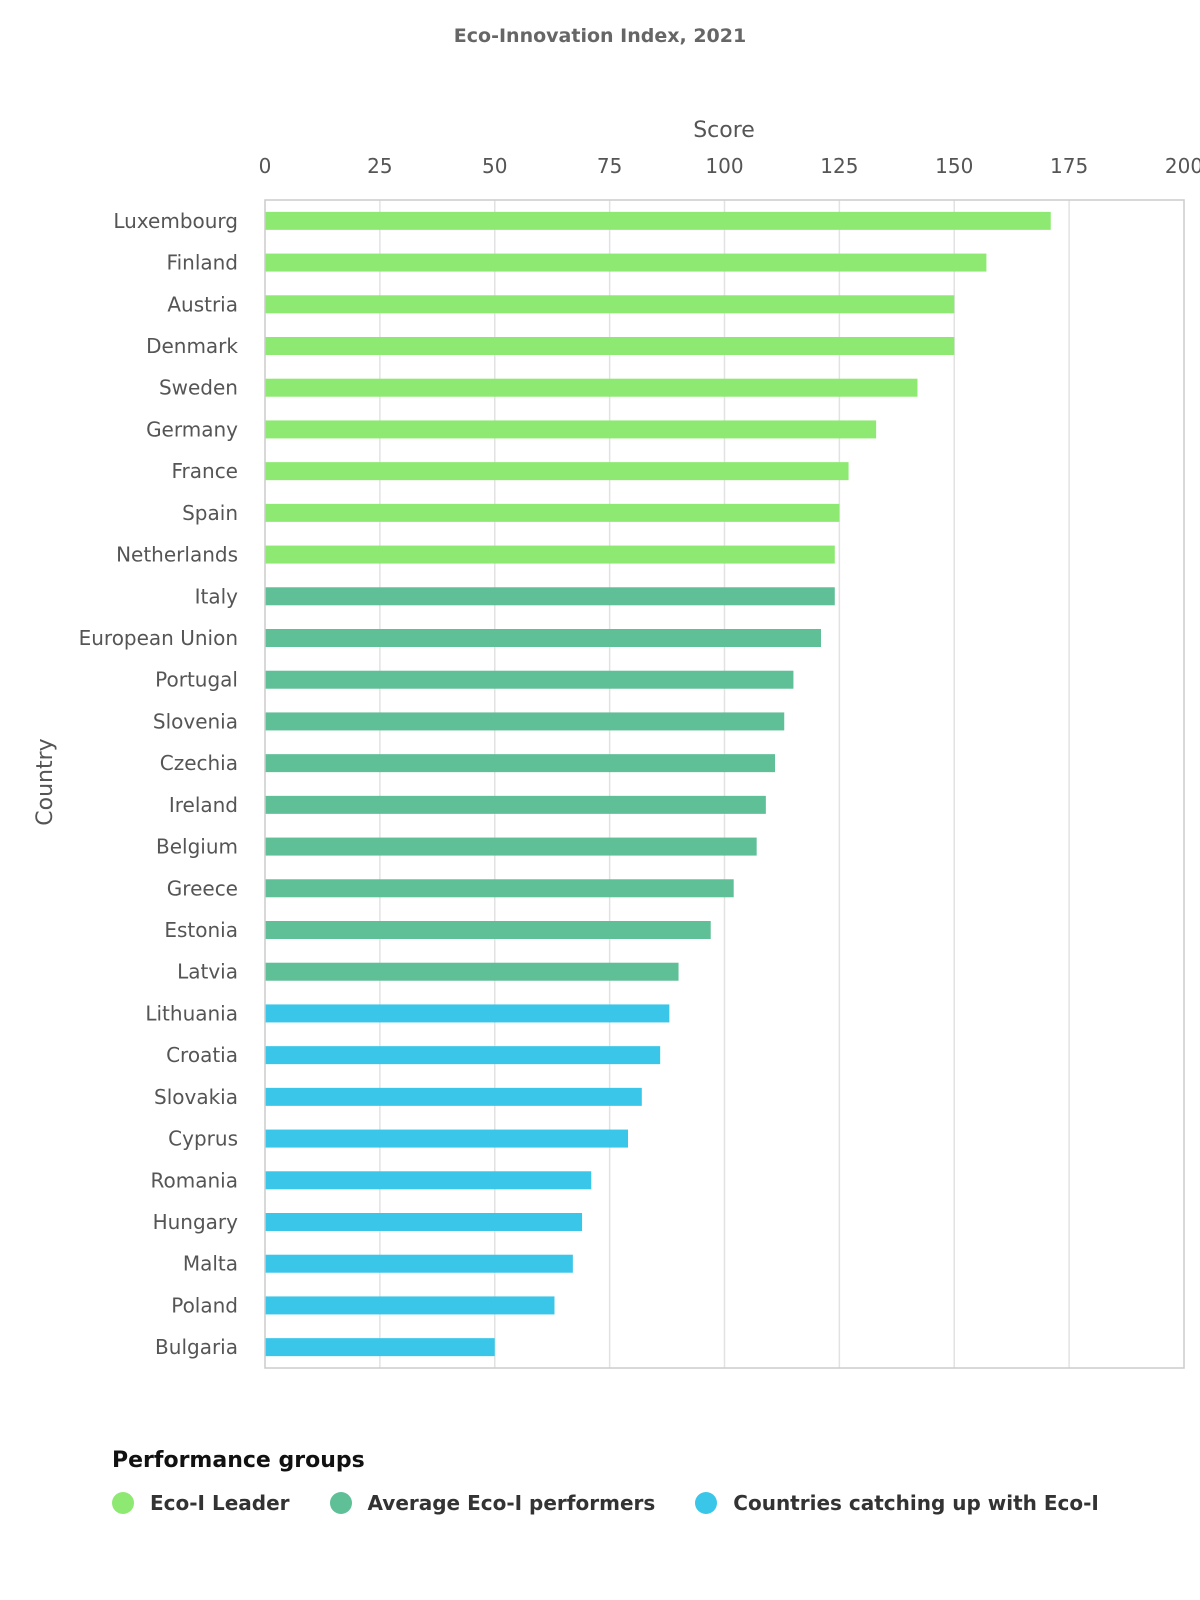 The width and height of the screenshot is (1200, 1600). I want to click on bar-luxembourg, so click(658, 220).